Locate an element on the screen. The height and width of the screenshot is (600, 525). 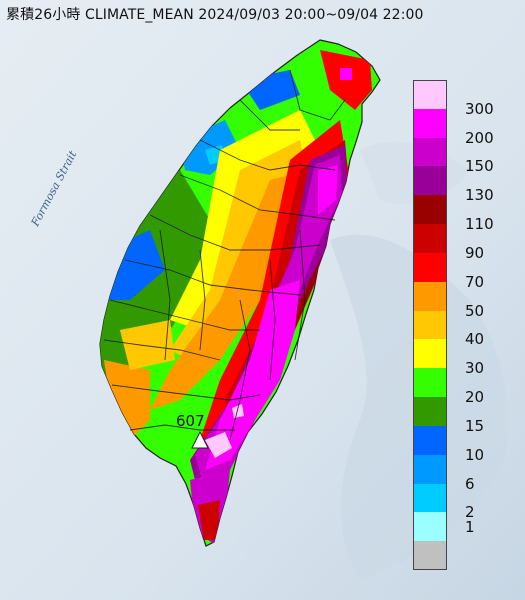
legend-item: 1 is located at coordinates (465, 527).